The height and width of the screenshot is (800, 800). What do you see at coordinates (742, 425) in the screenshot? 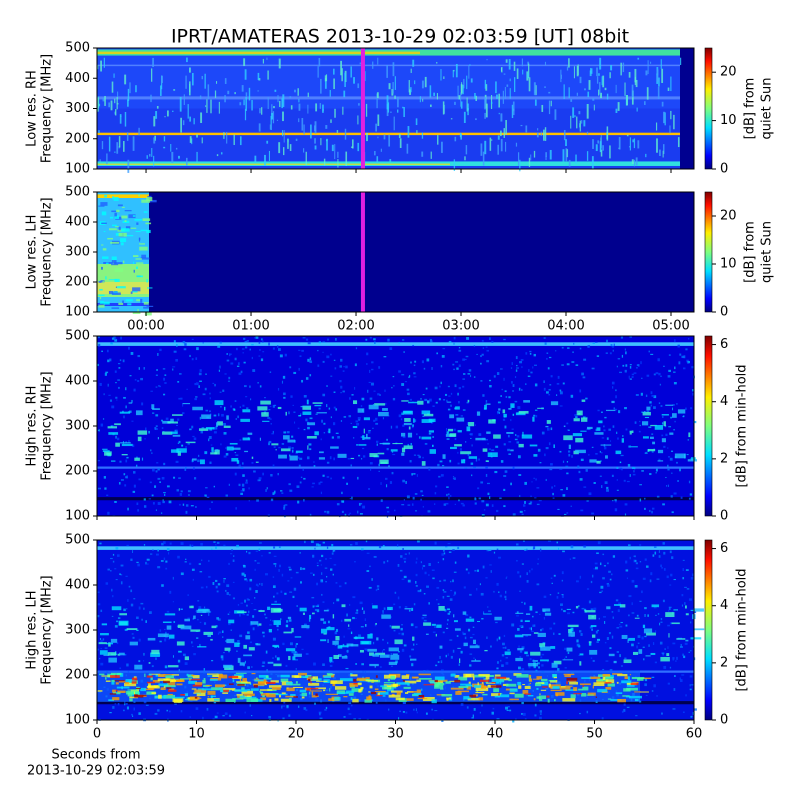
I see `colorbar-label: [dB] from min-hold` at bounding box center [742, 425].